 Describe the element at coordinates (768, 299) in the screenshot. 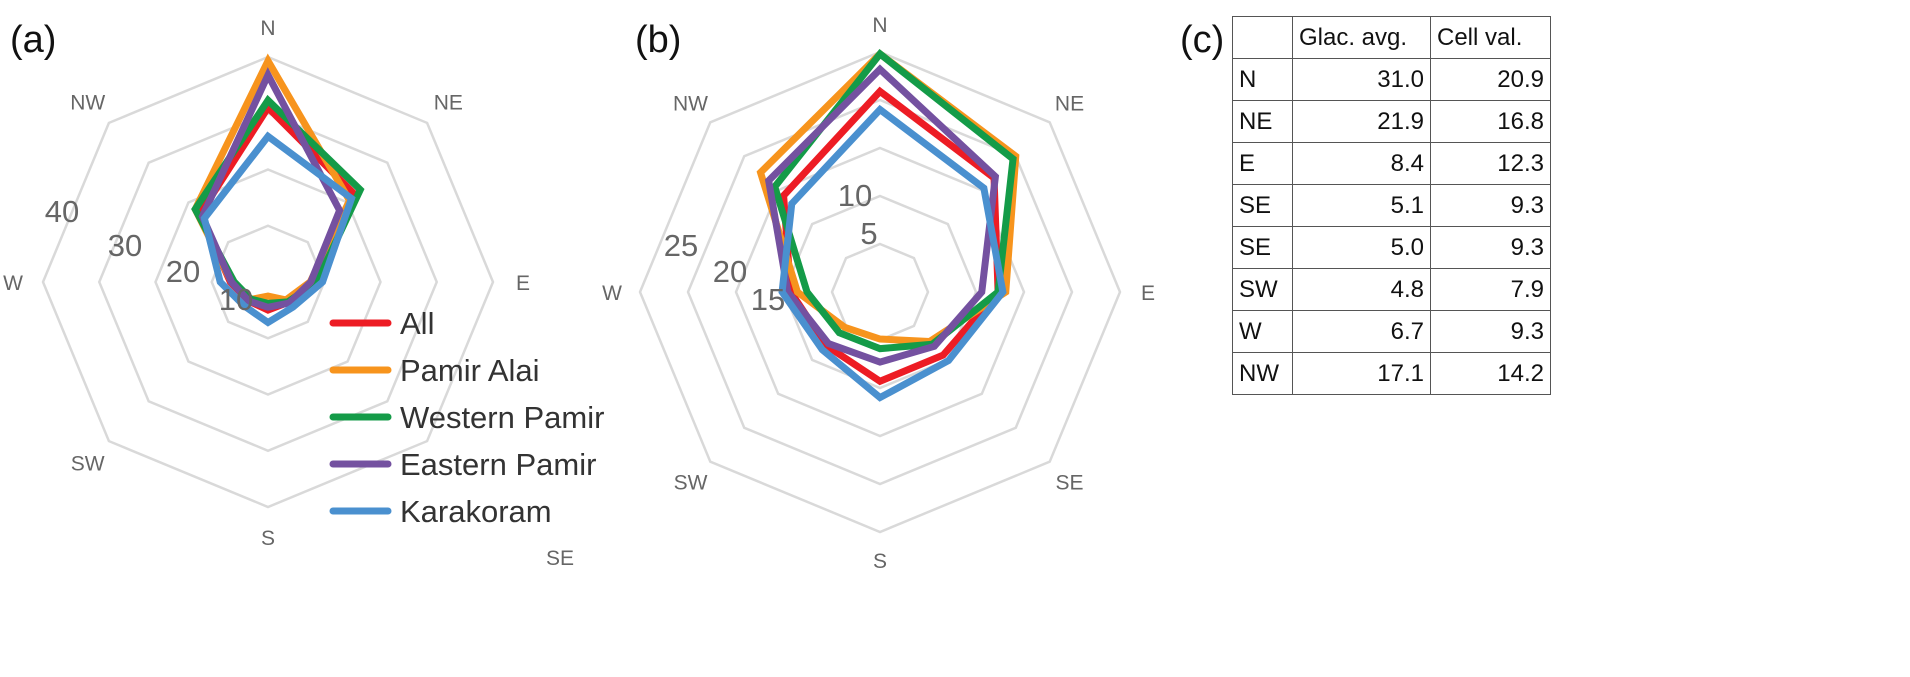

I see `tick-label: 15` at that location.